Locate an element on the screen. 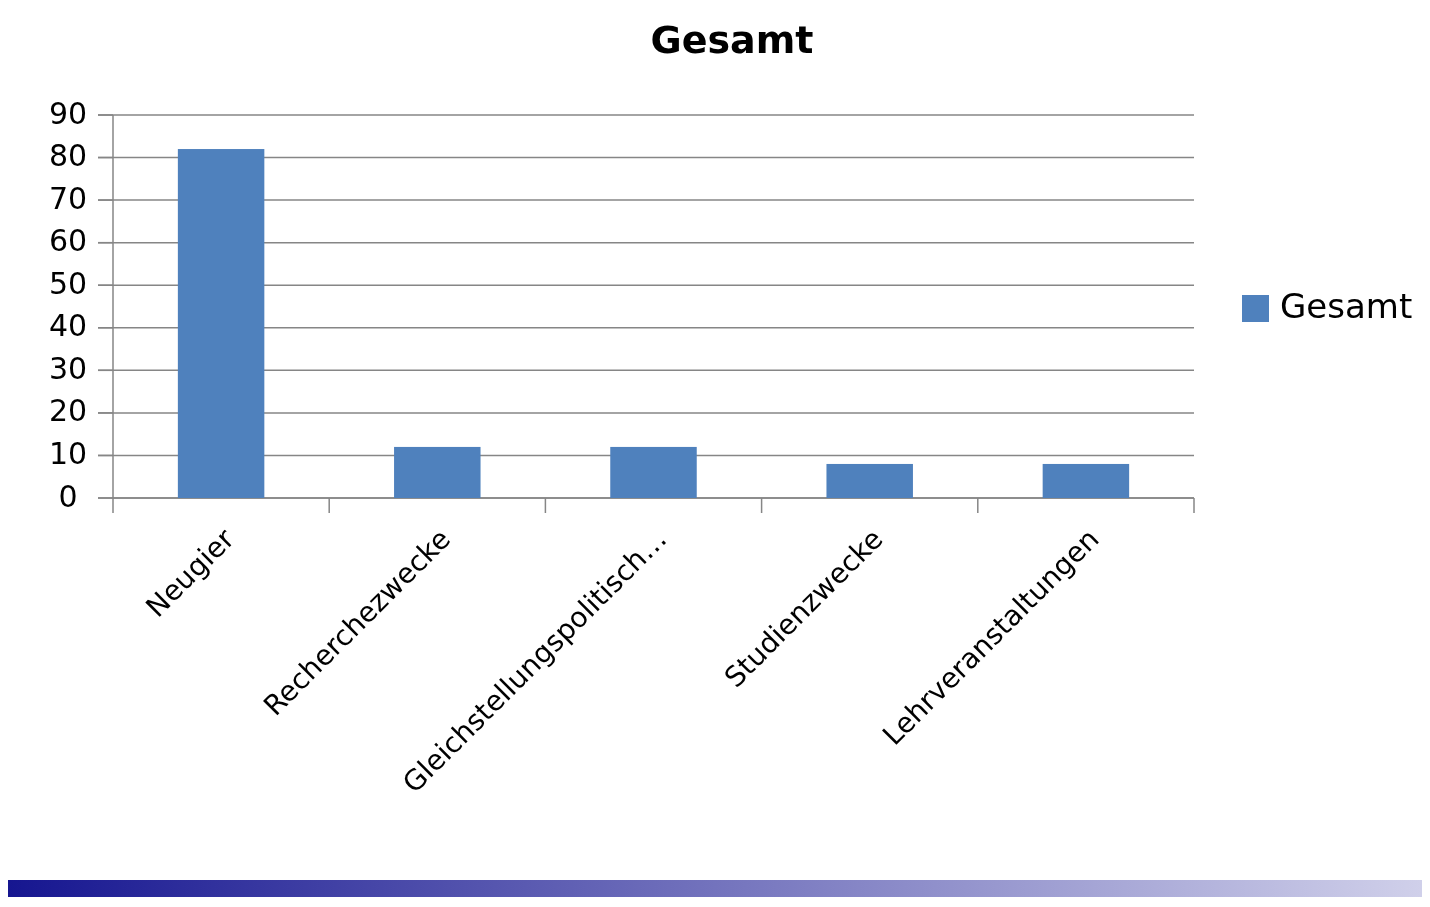 Image resolution: width=1430 pixels, height=907 pixels. y-tick-label: 0 is located at coordinates (68, 496).